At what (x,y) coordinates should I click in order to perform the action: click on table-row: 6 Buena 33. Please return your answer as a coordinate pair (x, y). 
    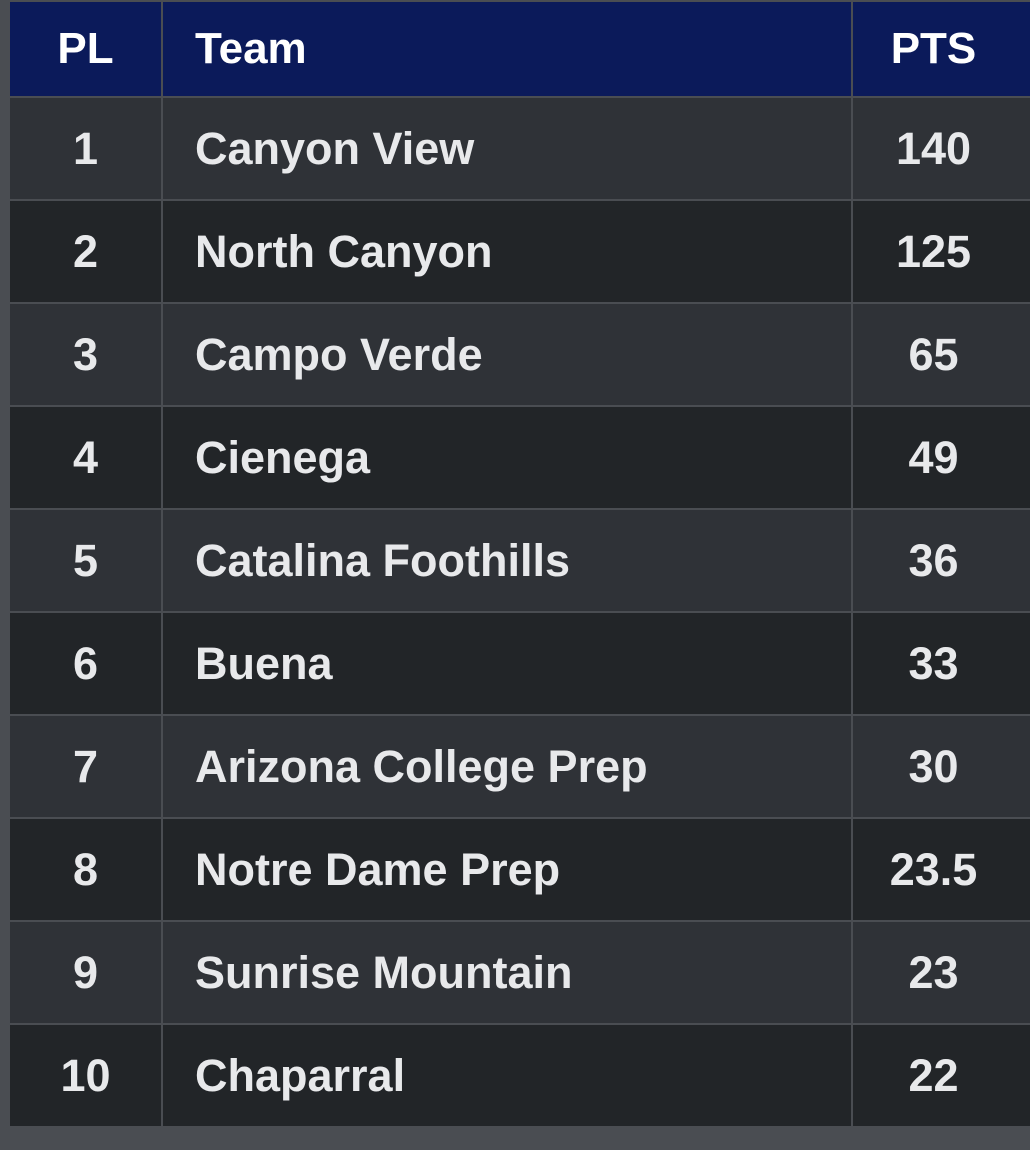
    Looking at the image, I should click on (519, 663).